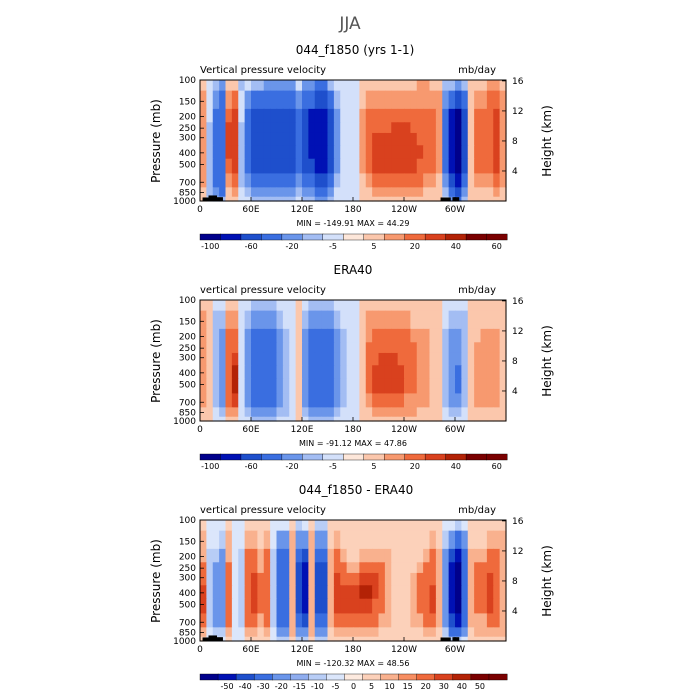  Describe the element at coordinates (480, 686) in the screenshot. I see `colorbar-label: 50` at that location.